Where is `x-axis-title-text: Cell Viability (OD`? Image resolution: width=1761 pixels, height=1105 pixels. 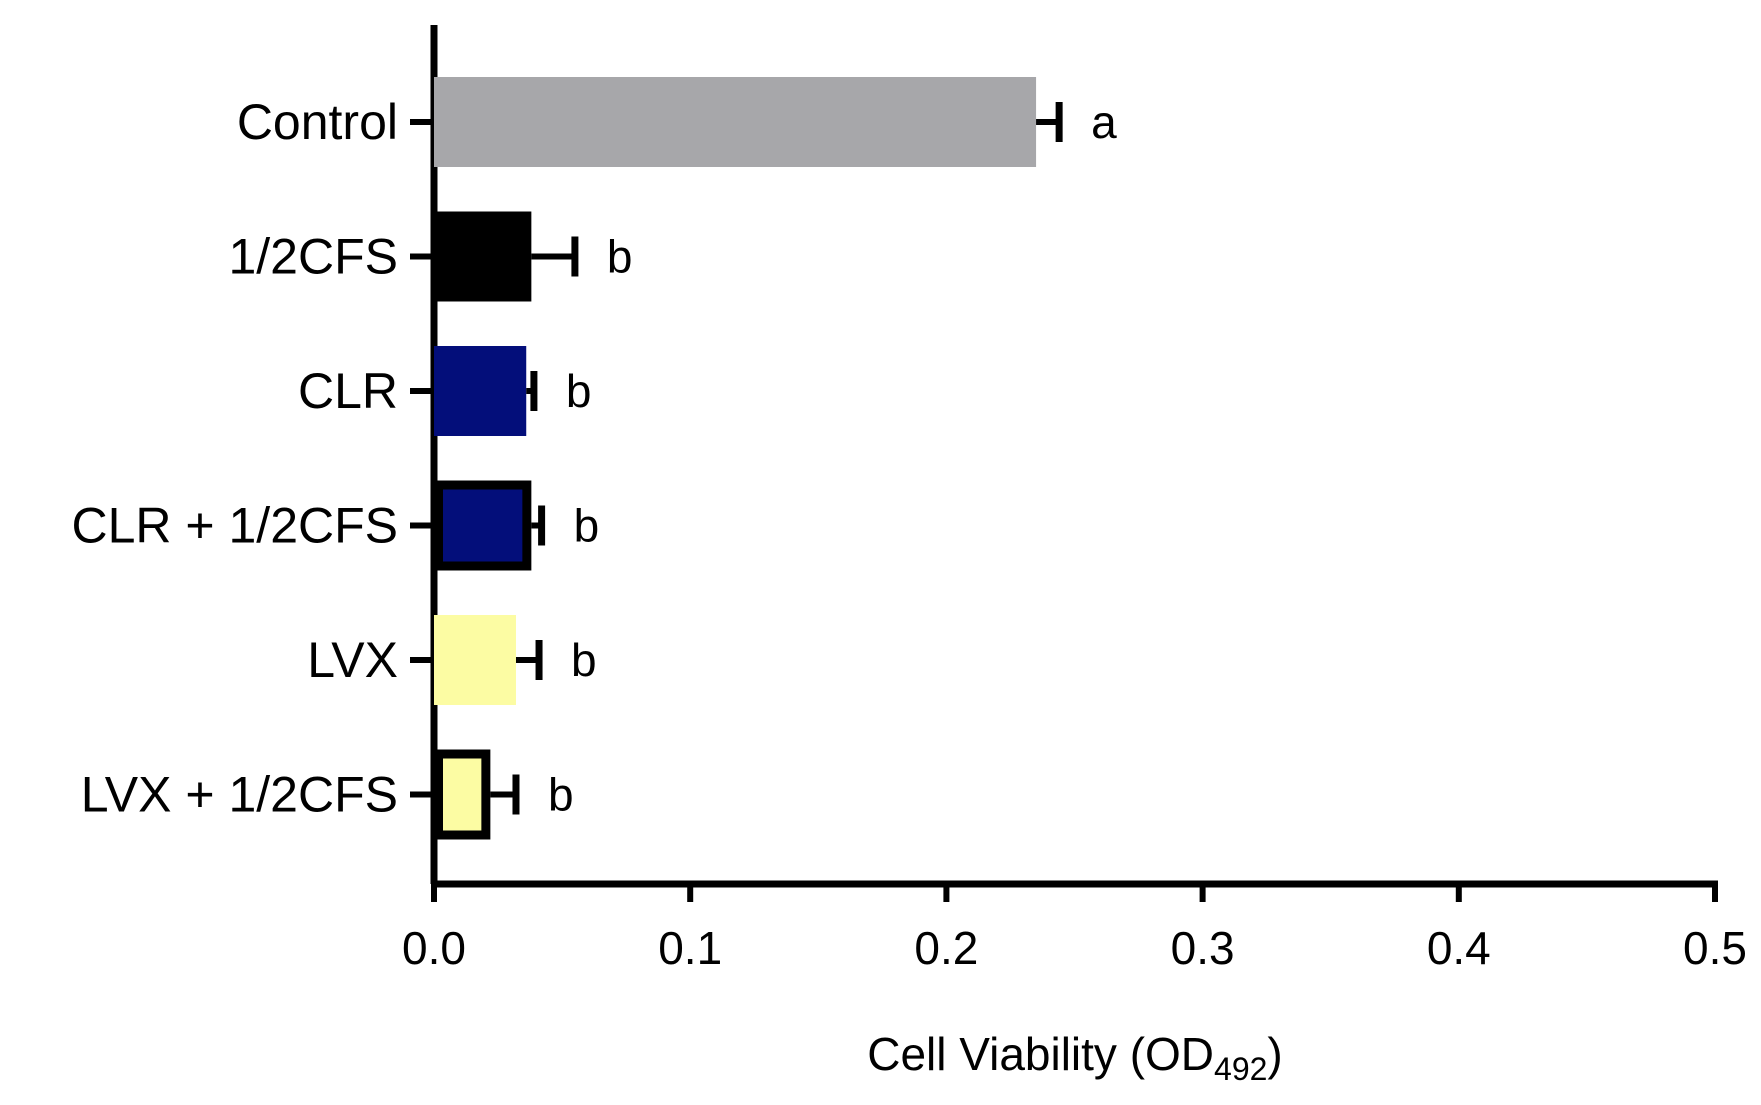
x-axis-title-text: Cell Viability (OD is located at coordinates (1040, 1054).